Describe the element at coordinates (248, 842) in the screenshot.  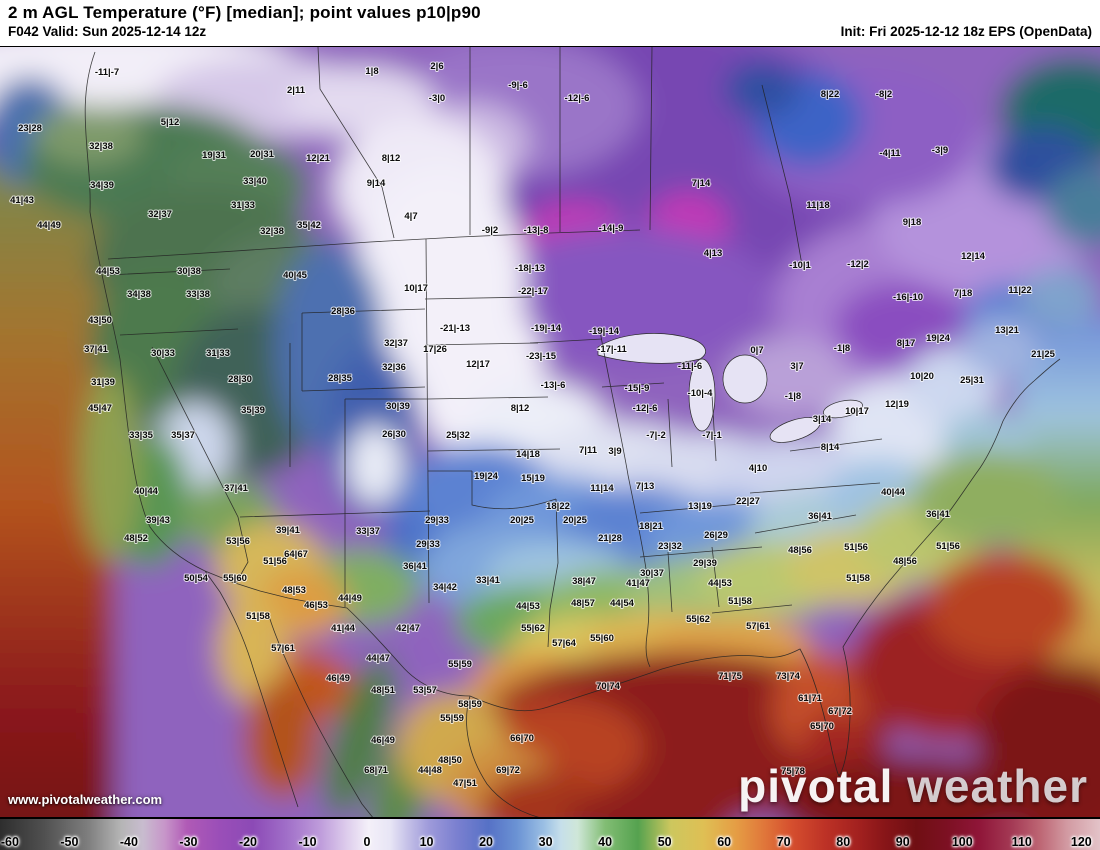
I see `colorbar-tick: -20` at that location.